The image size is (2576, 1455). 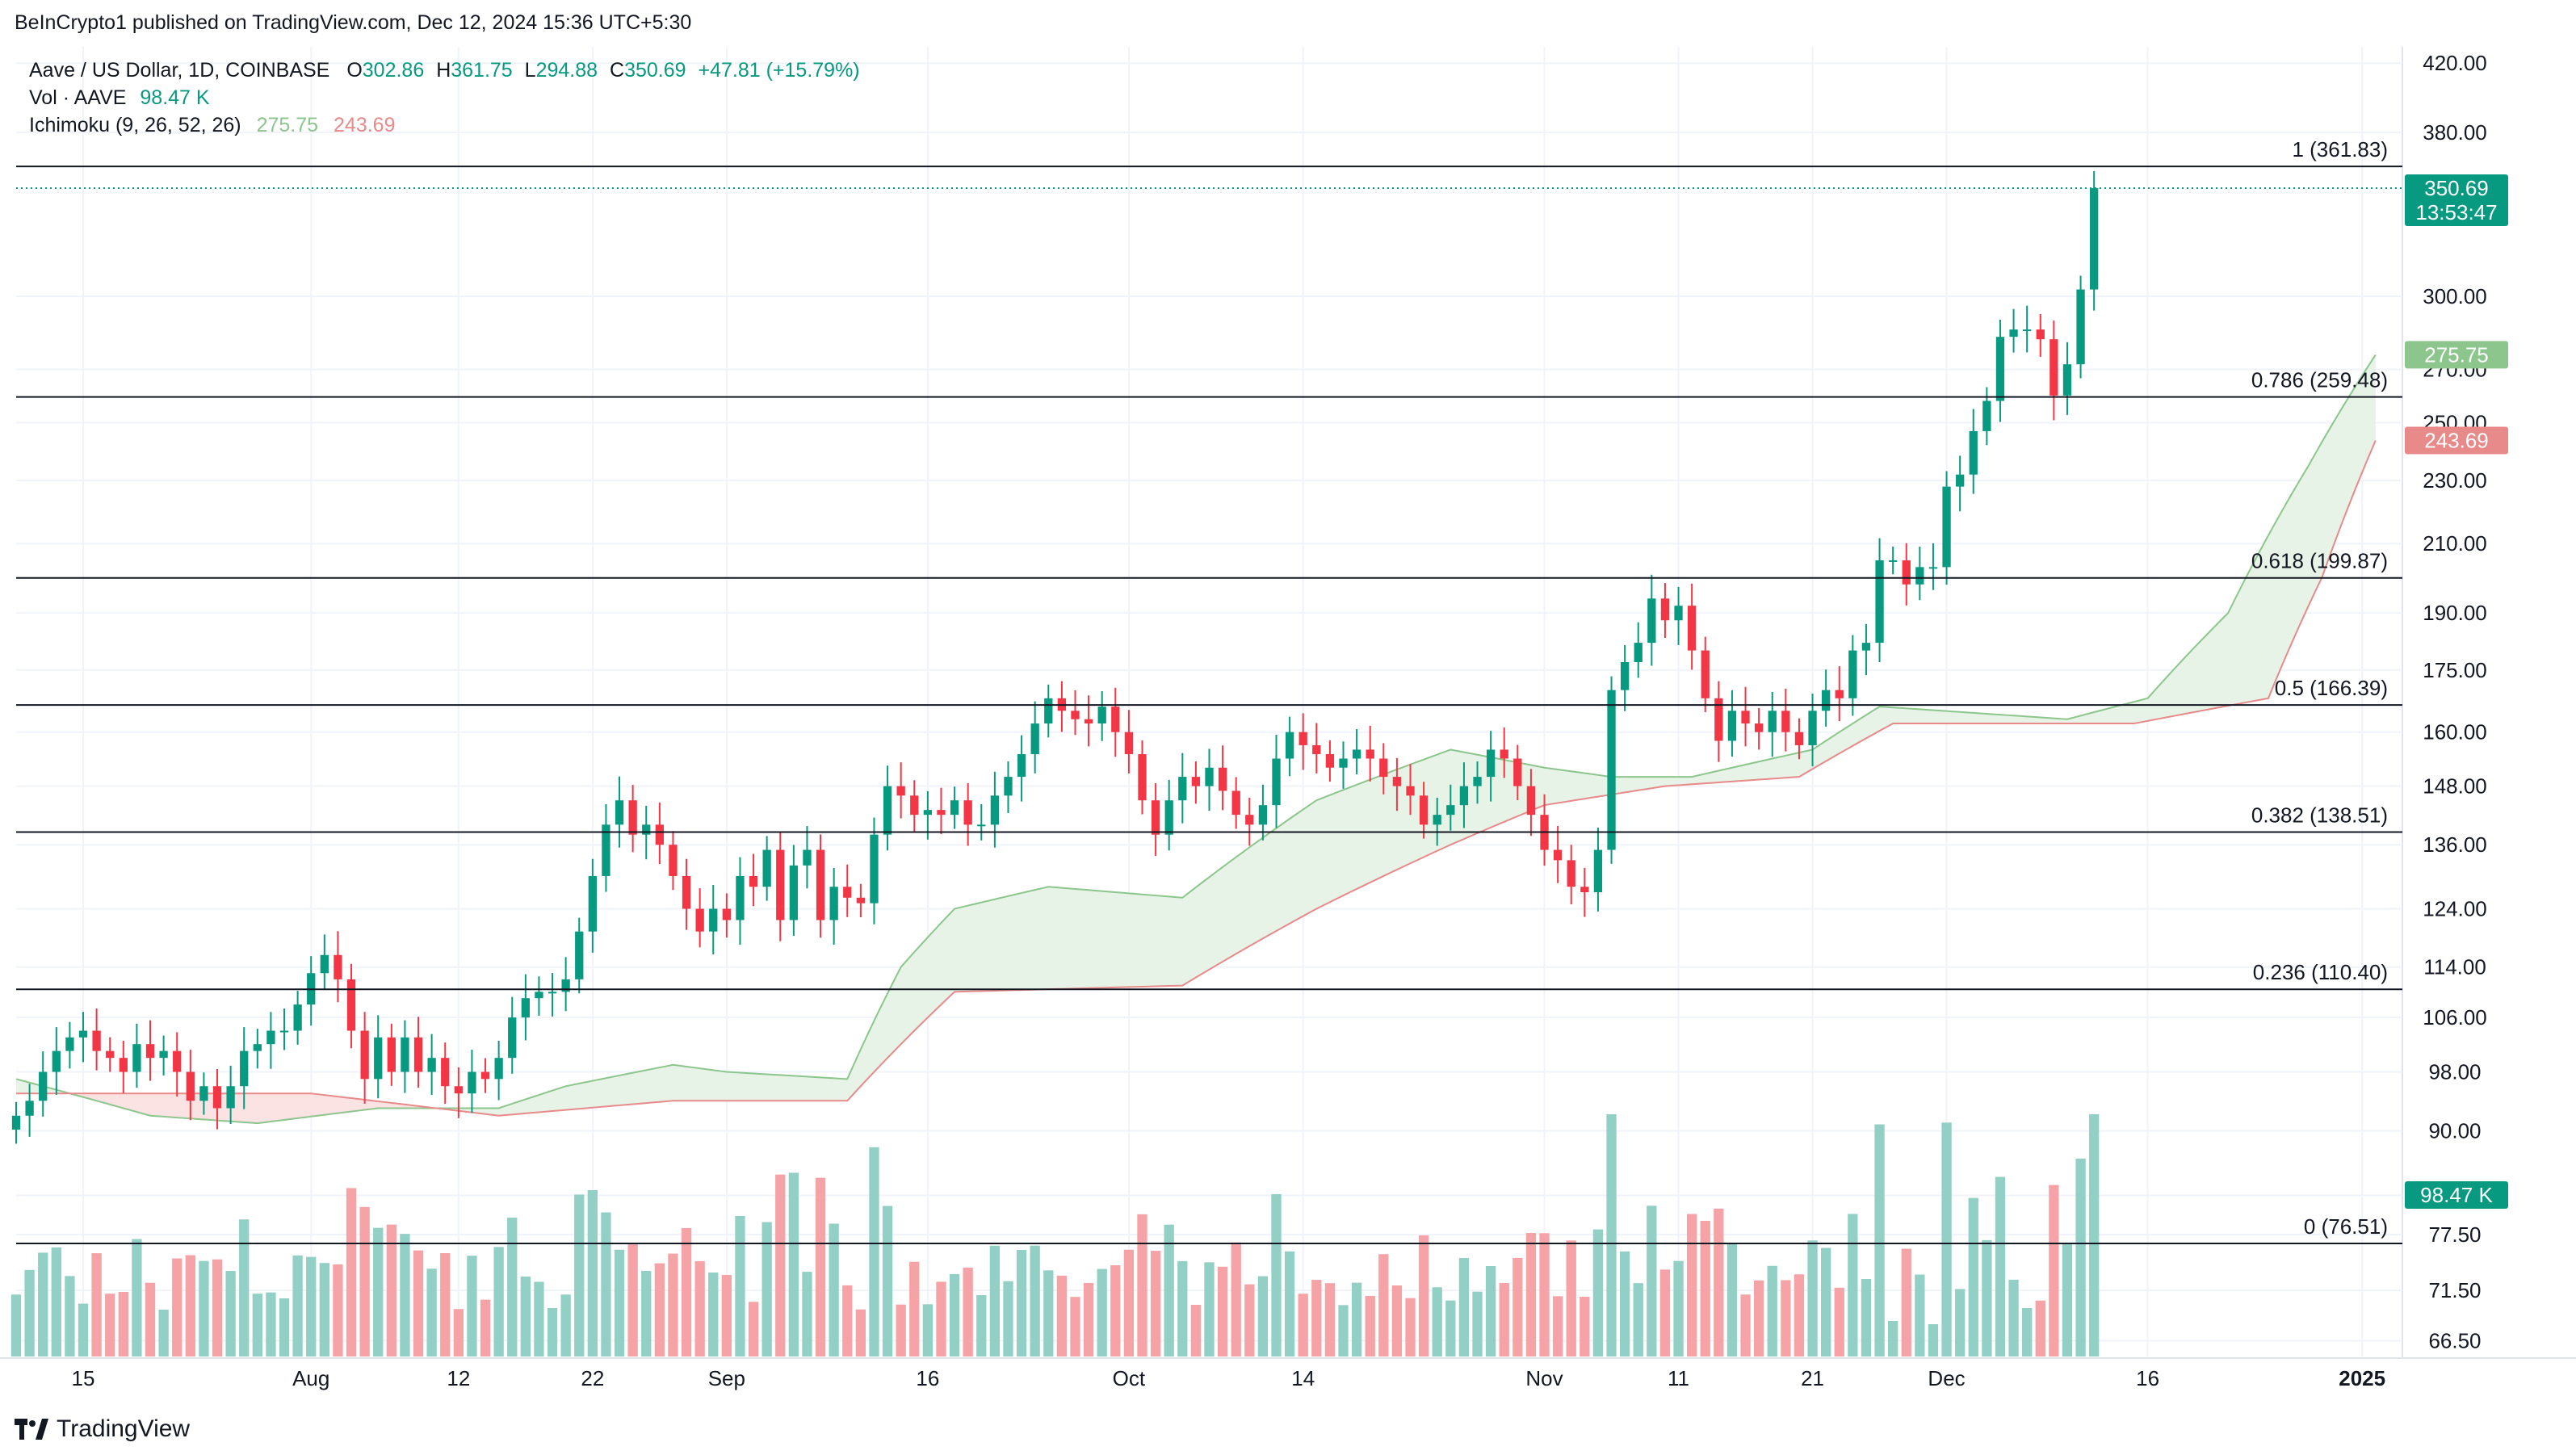 What do you see at coordinates (354, 70) in the screenshot?
I see `open-label: O` at bounding box center [354, 70].